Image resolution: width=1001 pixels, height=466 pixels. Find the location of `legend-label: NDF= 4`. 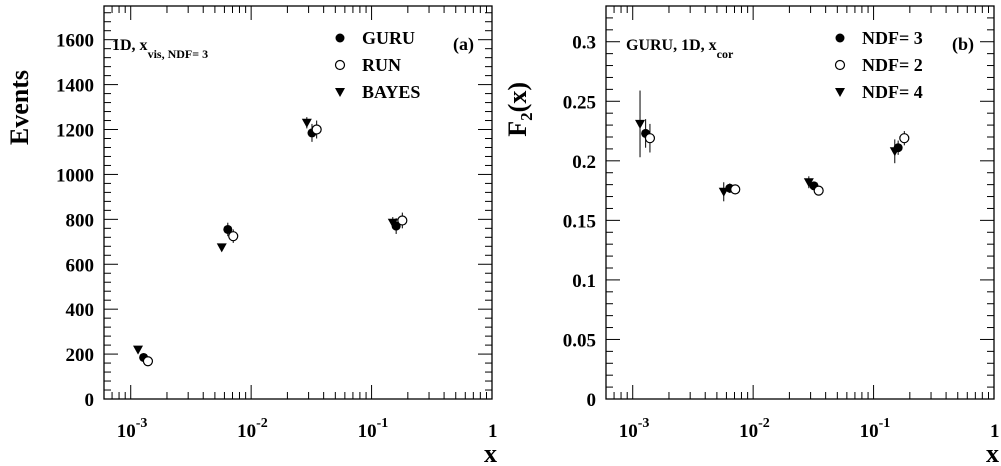

legend-label: NDF= 4 is located at coordinates (892, 92).